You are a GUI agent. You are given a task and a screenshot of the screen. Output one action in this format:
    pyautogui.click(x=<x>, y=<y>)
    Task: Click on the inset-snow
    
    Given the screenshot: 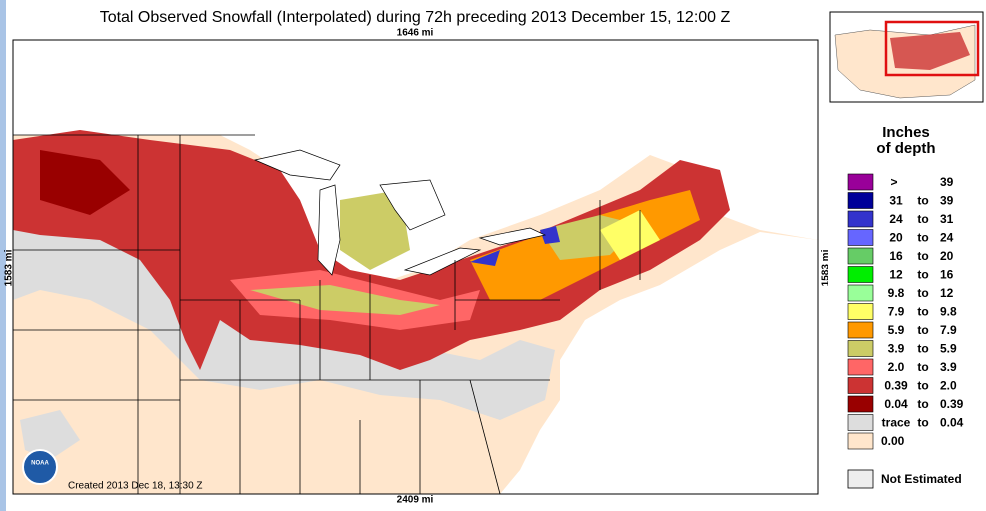 What is the action you would take?
    pyautogui.click(x=930, y=51)
    